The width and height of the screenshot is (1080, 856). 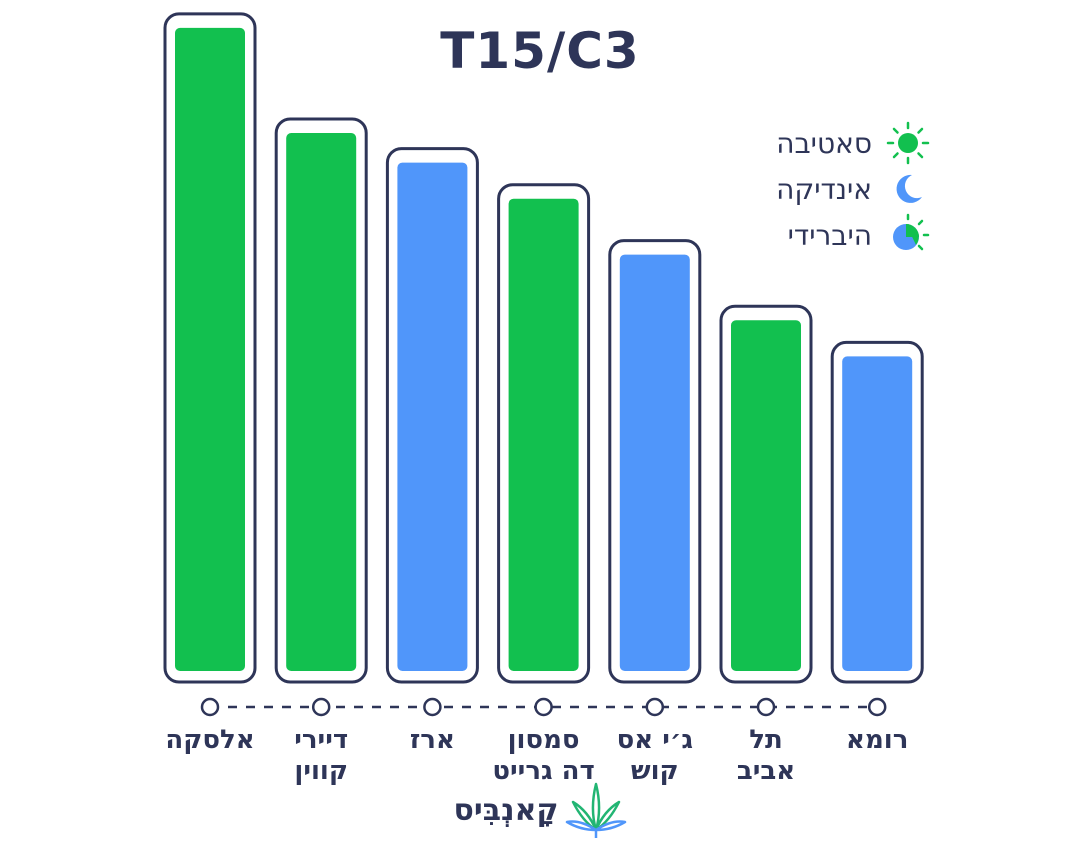 What do you see at coordinates (877, 740) in the screenshot?
I see `x-tick-label: רומא` at bounding box center [877, 740].